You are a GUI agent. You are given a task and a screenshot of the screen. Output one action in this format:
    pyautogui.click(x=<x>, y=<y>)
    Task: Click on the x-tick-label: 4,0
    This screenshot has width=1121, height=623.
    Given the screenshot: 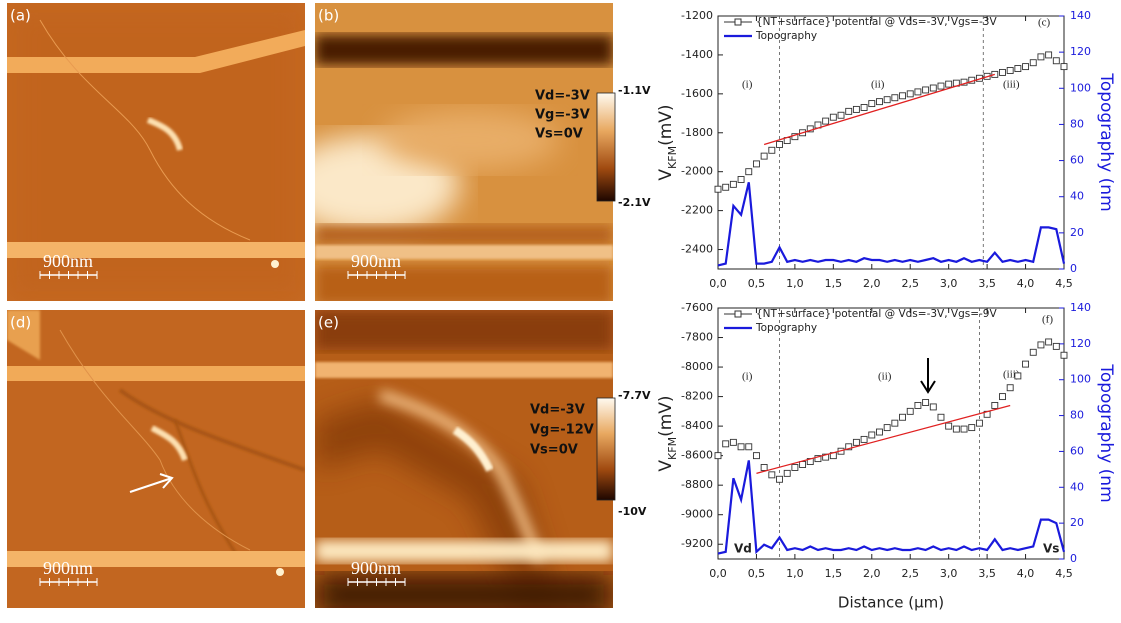 What is the action you would take?
    pyautogui.click(x=1026, y=573)
    